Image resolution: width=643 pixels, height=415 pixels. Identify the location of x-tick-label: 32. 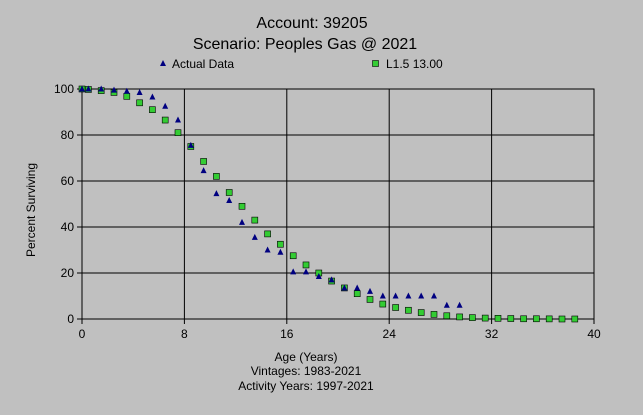
(492, 334).